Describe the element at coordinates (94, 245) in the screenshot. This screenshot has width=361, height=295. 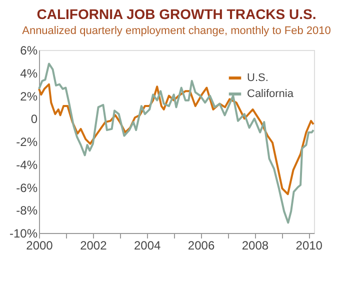
I see `x-tick-label: 2002` at that location.